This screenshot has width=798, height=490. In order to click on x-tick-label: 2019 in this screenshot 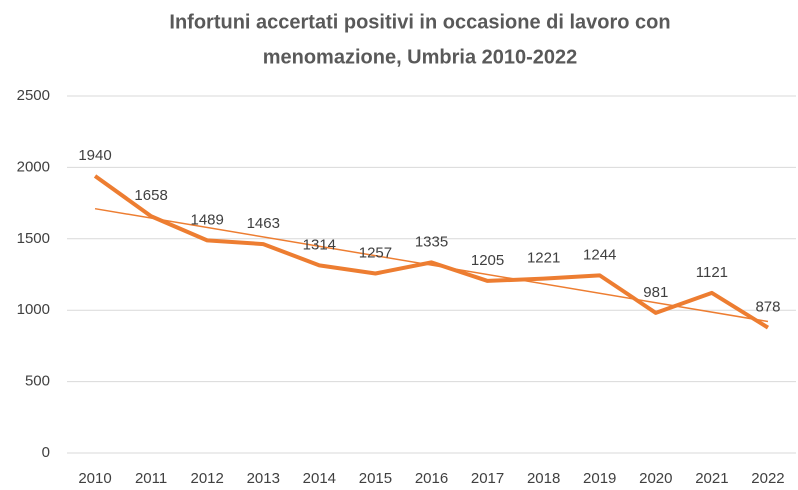, I will do `click(599, 478)`.